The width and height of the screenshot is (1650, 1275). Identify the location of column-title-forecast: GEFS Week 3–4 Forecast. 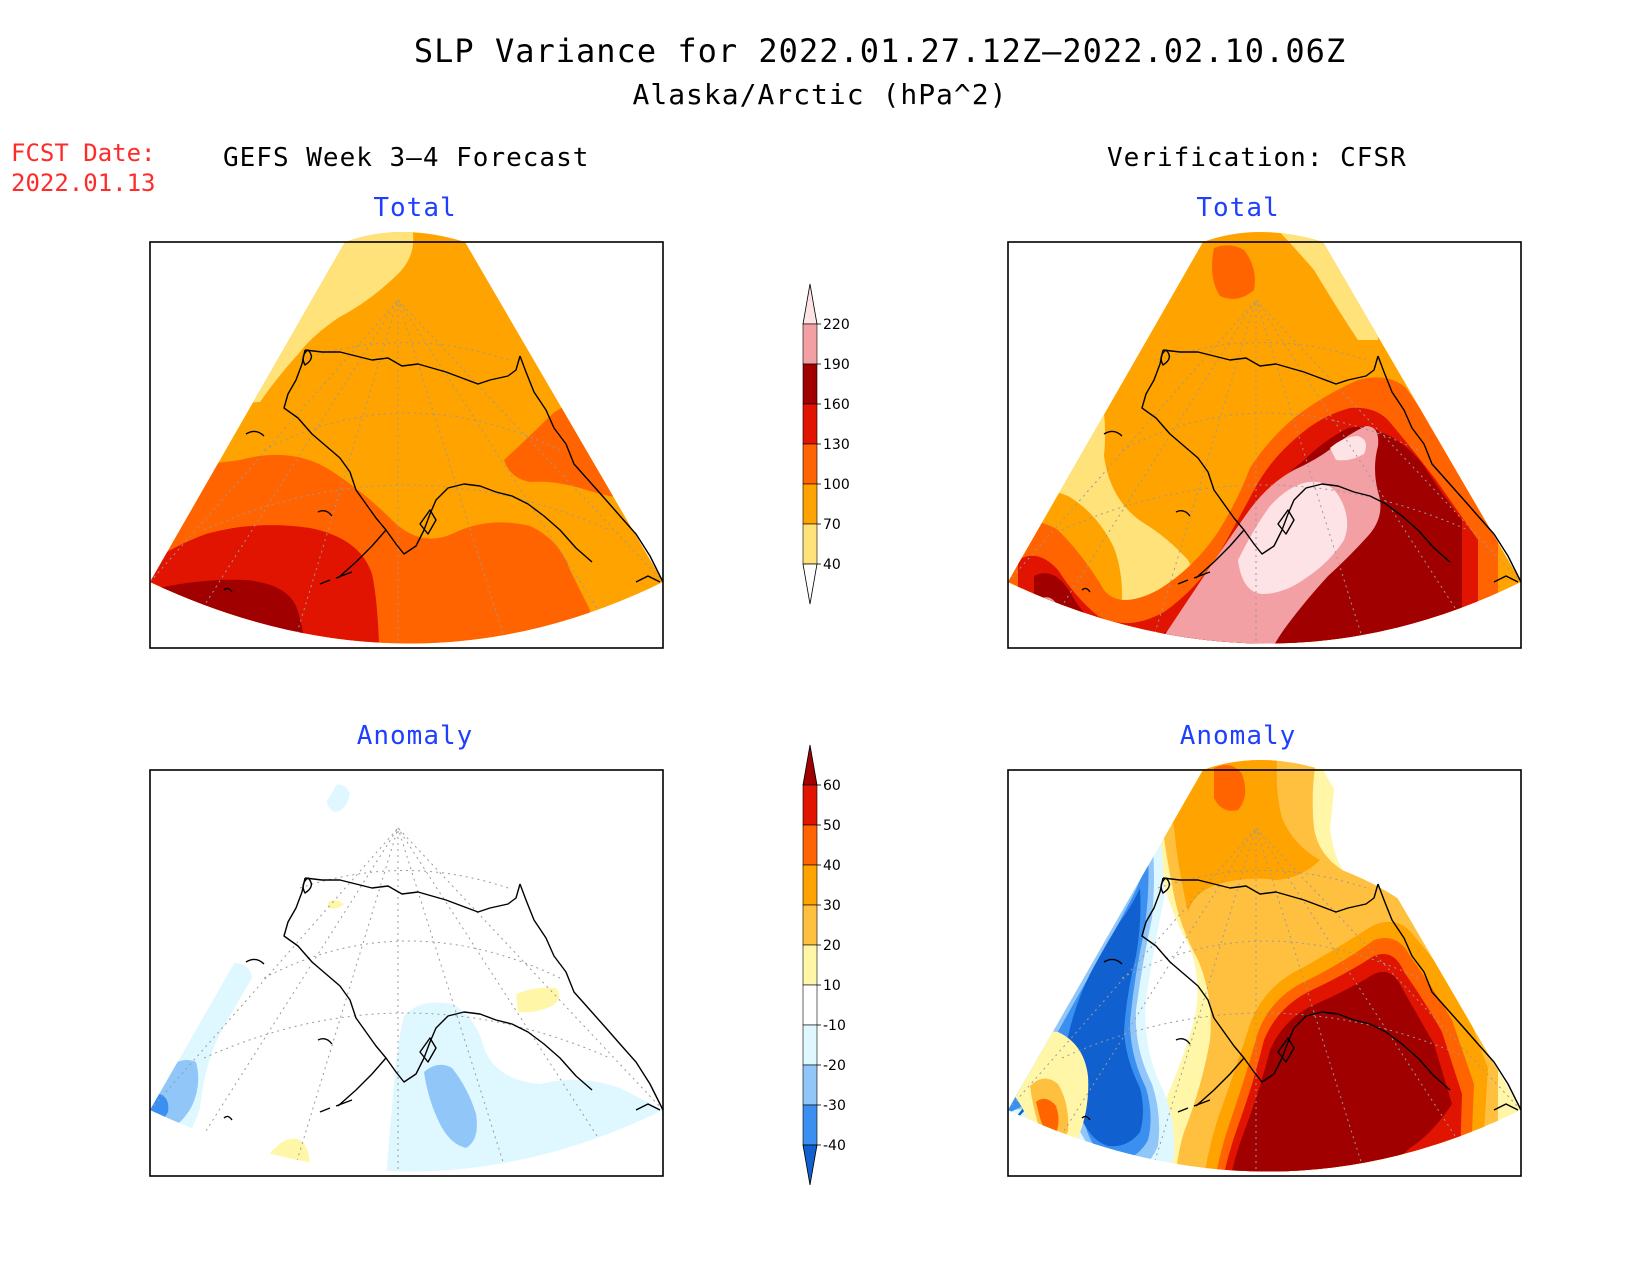
(406, 158).